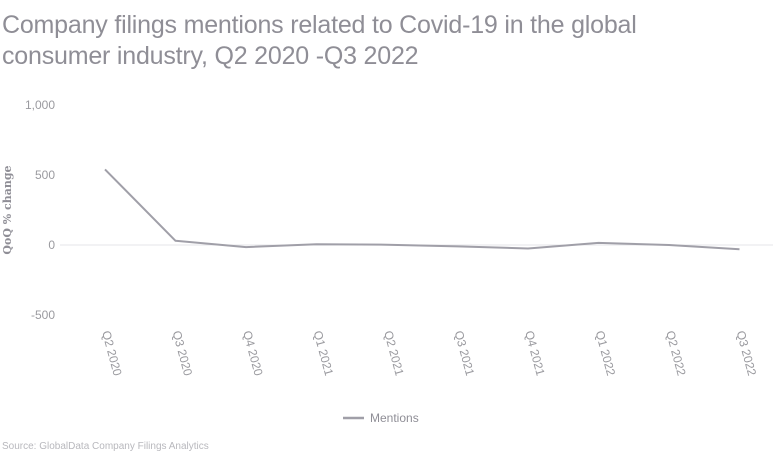  I want to click on x-tick-label: Q4 2021, so click(535, 353).